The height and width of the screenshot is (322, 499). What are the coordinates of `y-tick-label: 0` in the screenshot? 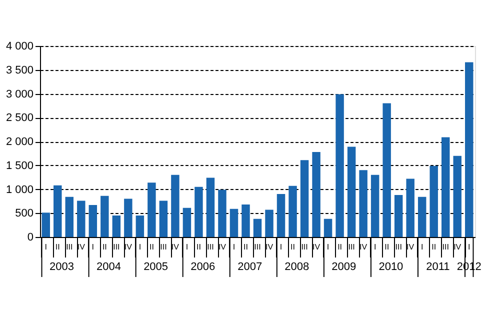 It's located at (30, 238).